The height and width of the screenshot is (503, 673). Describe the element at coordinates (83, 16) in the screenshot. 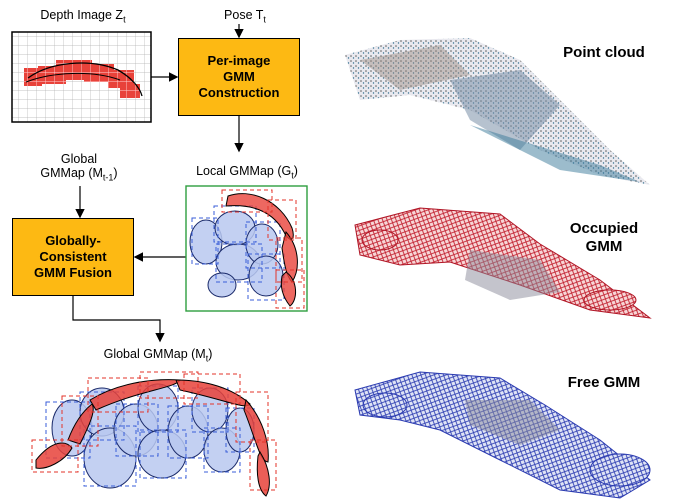

I see `depth-image-label: Depth Image Zt` at that location.